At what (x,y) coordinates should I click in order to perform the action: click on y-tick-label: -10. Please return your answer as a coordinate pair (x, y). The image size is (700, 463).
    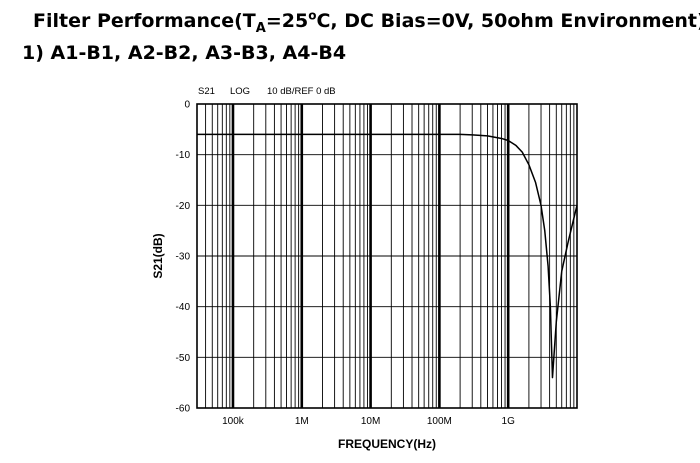
    Looking at the image, I should click on (183, 155).